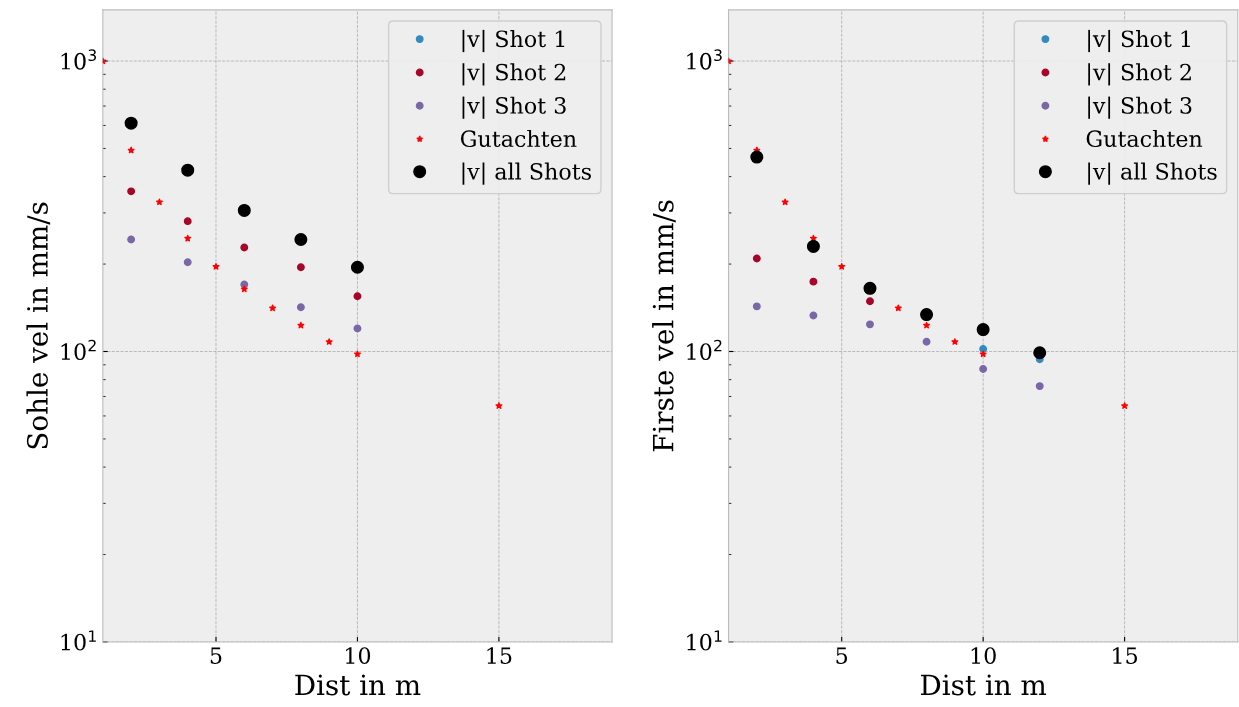 The image size is (1239, 707). What do you see at coordinates (38, 325) in the screenshot?
I see `y-axis-title: Sohle vel in mm/s` at bounding box center [38, 325].